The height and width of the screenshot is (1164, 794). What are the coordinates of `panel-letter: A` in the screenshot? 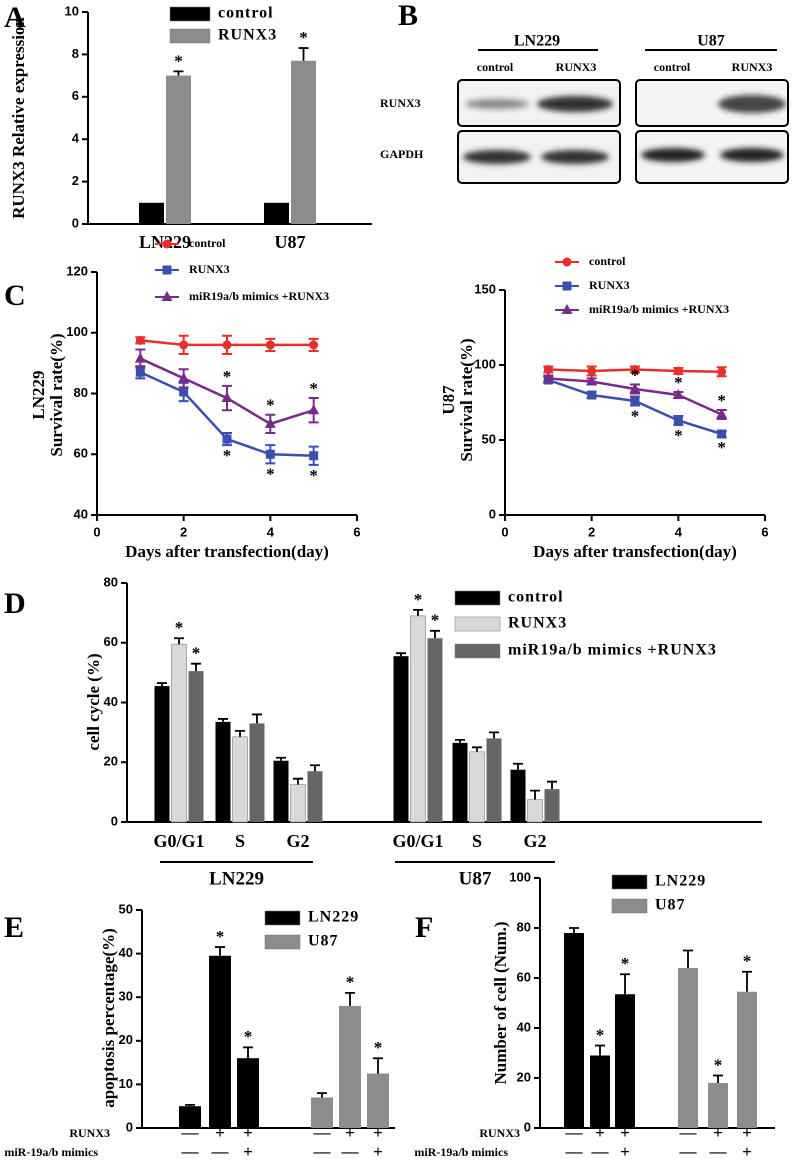 It's located at (15, 17).